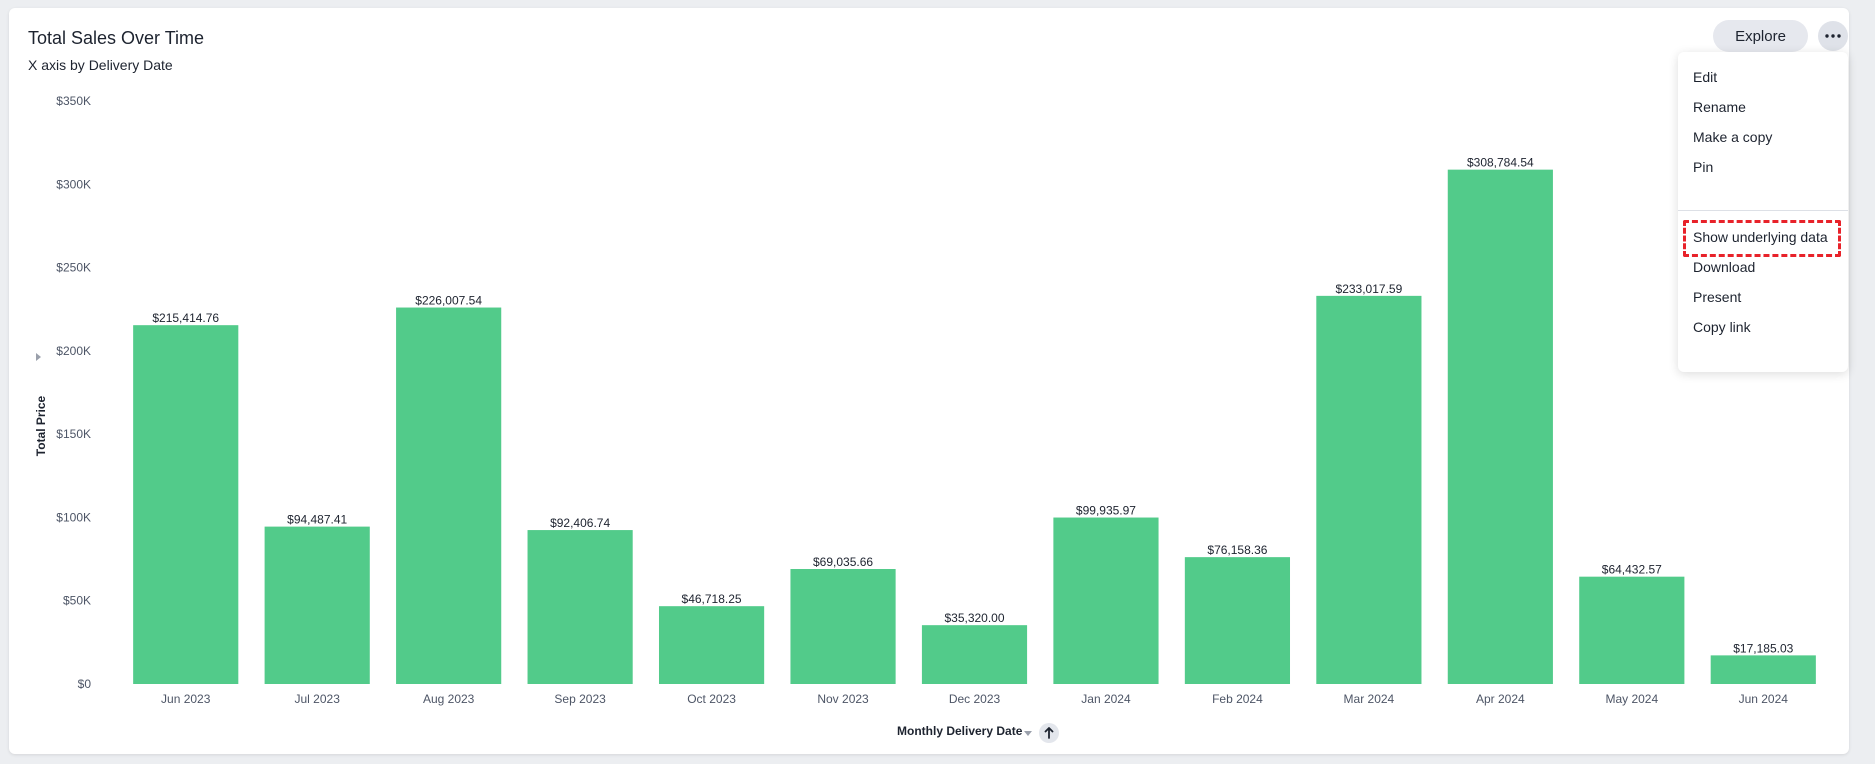  What do you see at coordinates (580, 699) in the screenshot?
I see `x-tick-label: Sep 2023` at bounding box center [580, 699].